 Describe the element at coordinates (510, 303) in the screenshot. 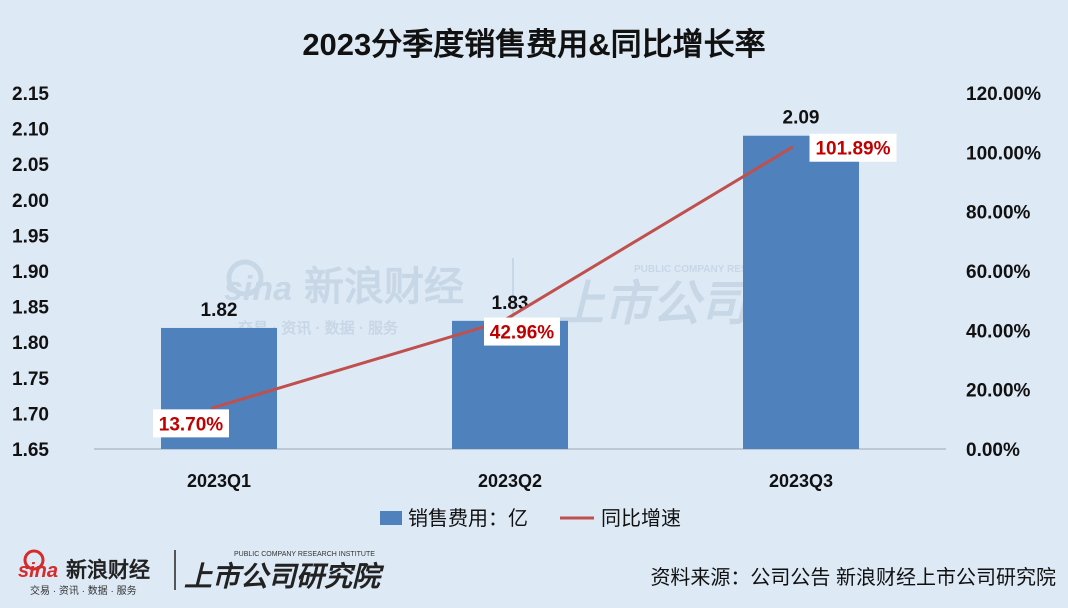

I see `bar-value-label: 1.83` at that location.